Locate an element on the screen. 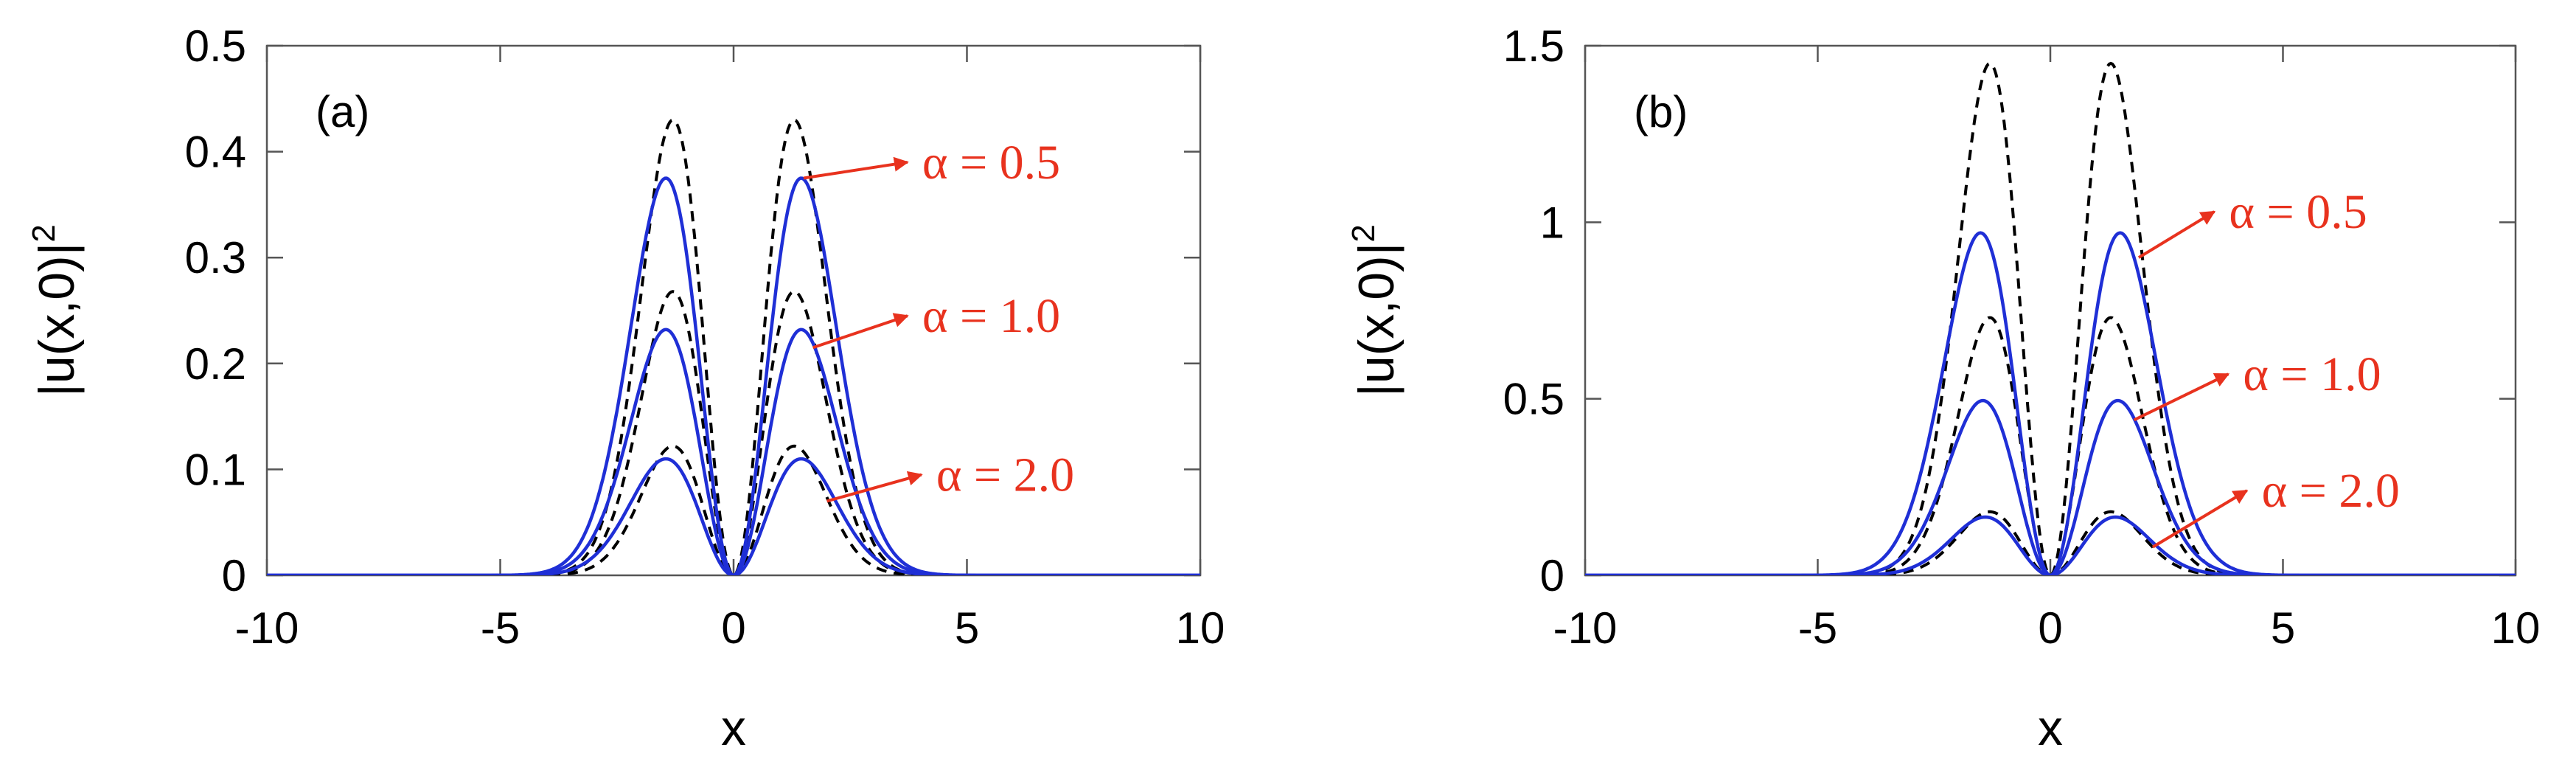 The width and height of the screenshot is (2576, 773). y-tick-label: 0.3 is located at coordinates (215, 257).